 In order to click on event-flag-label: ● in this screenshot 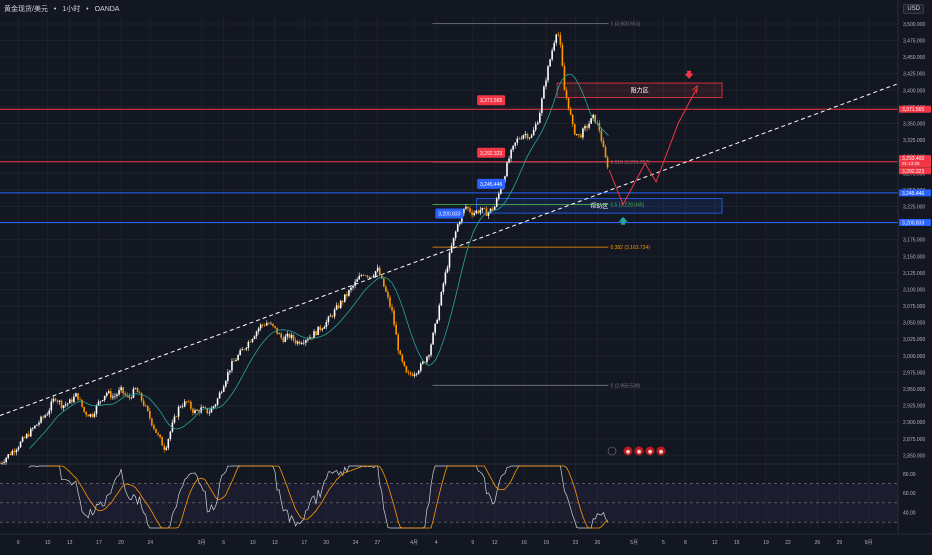, I will do `click(628, 452)`.